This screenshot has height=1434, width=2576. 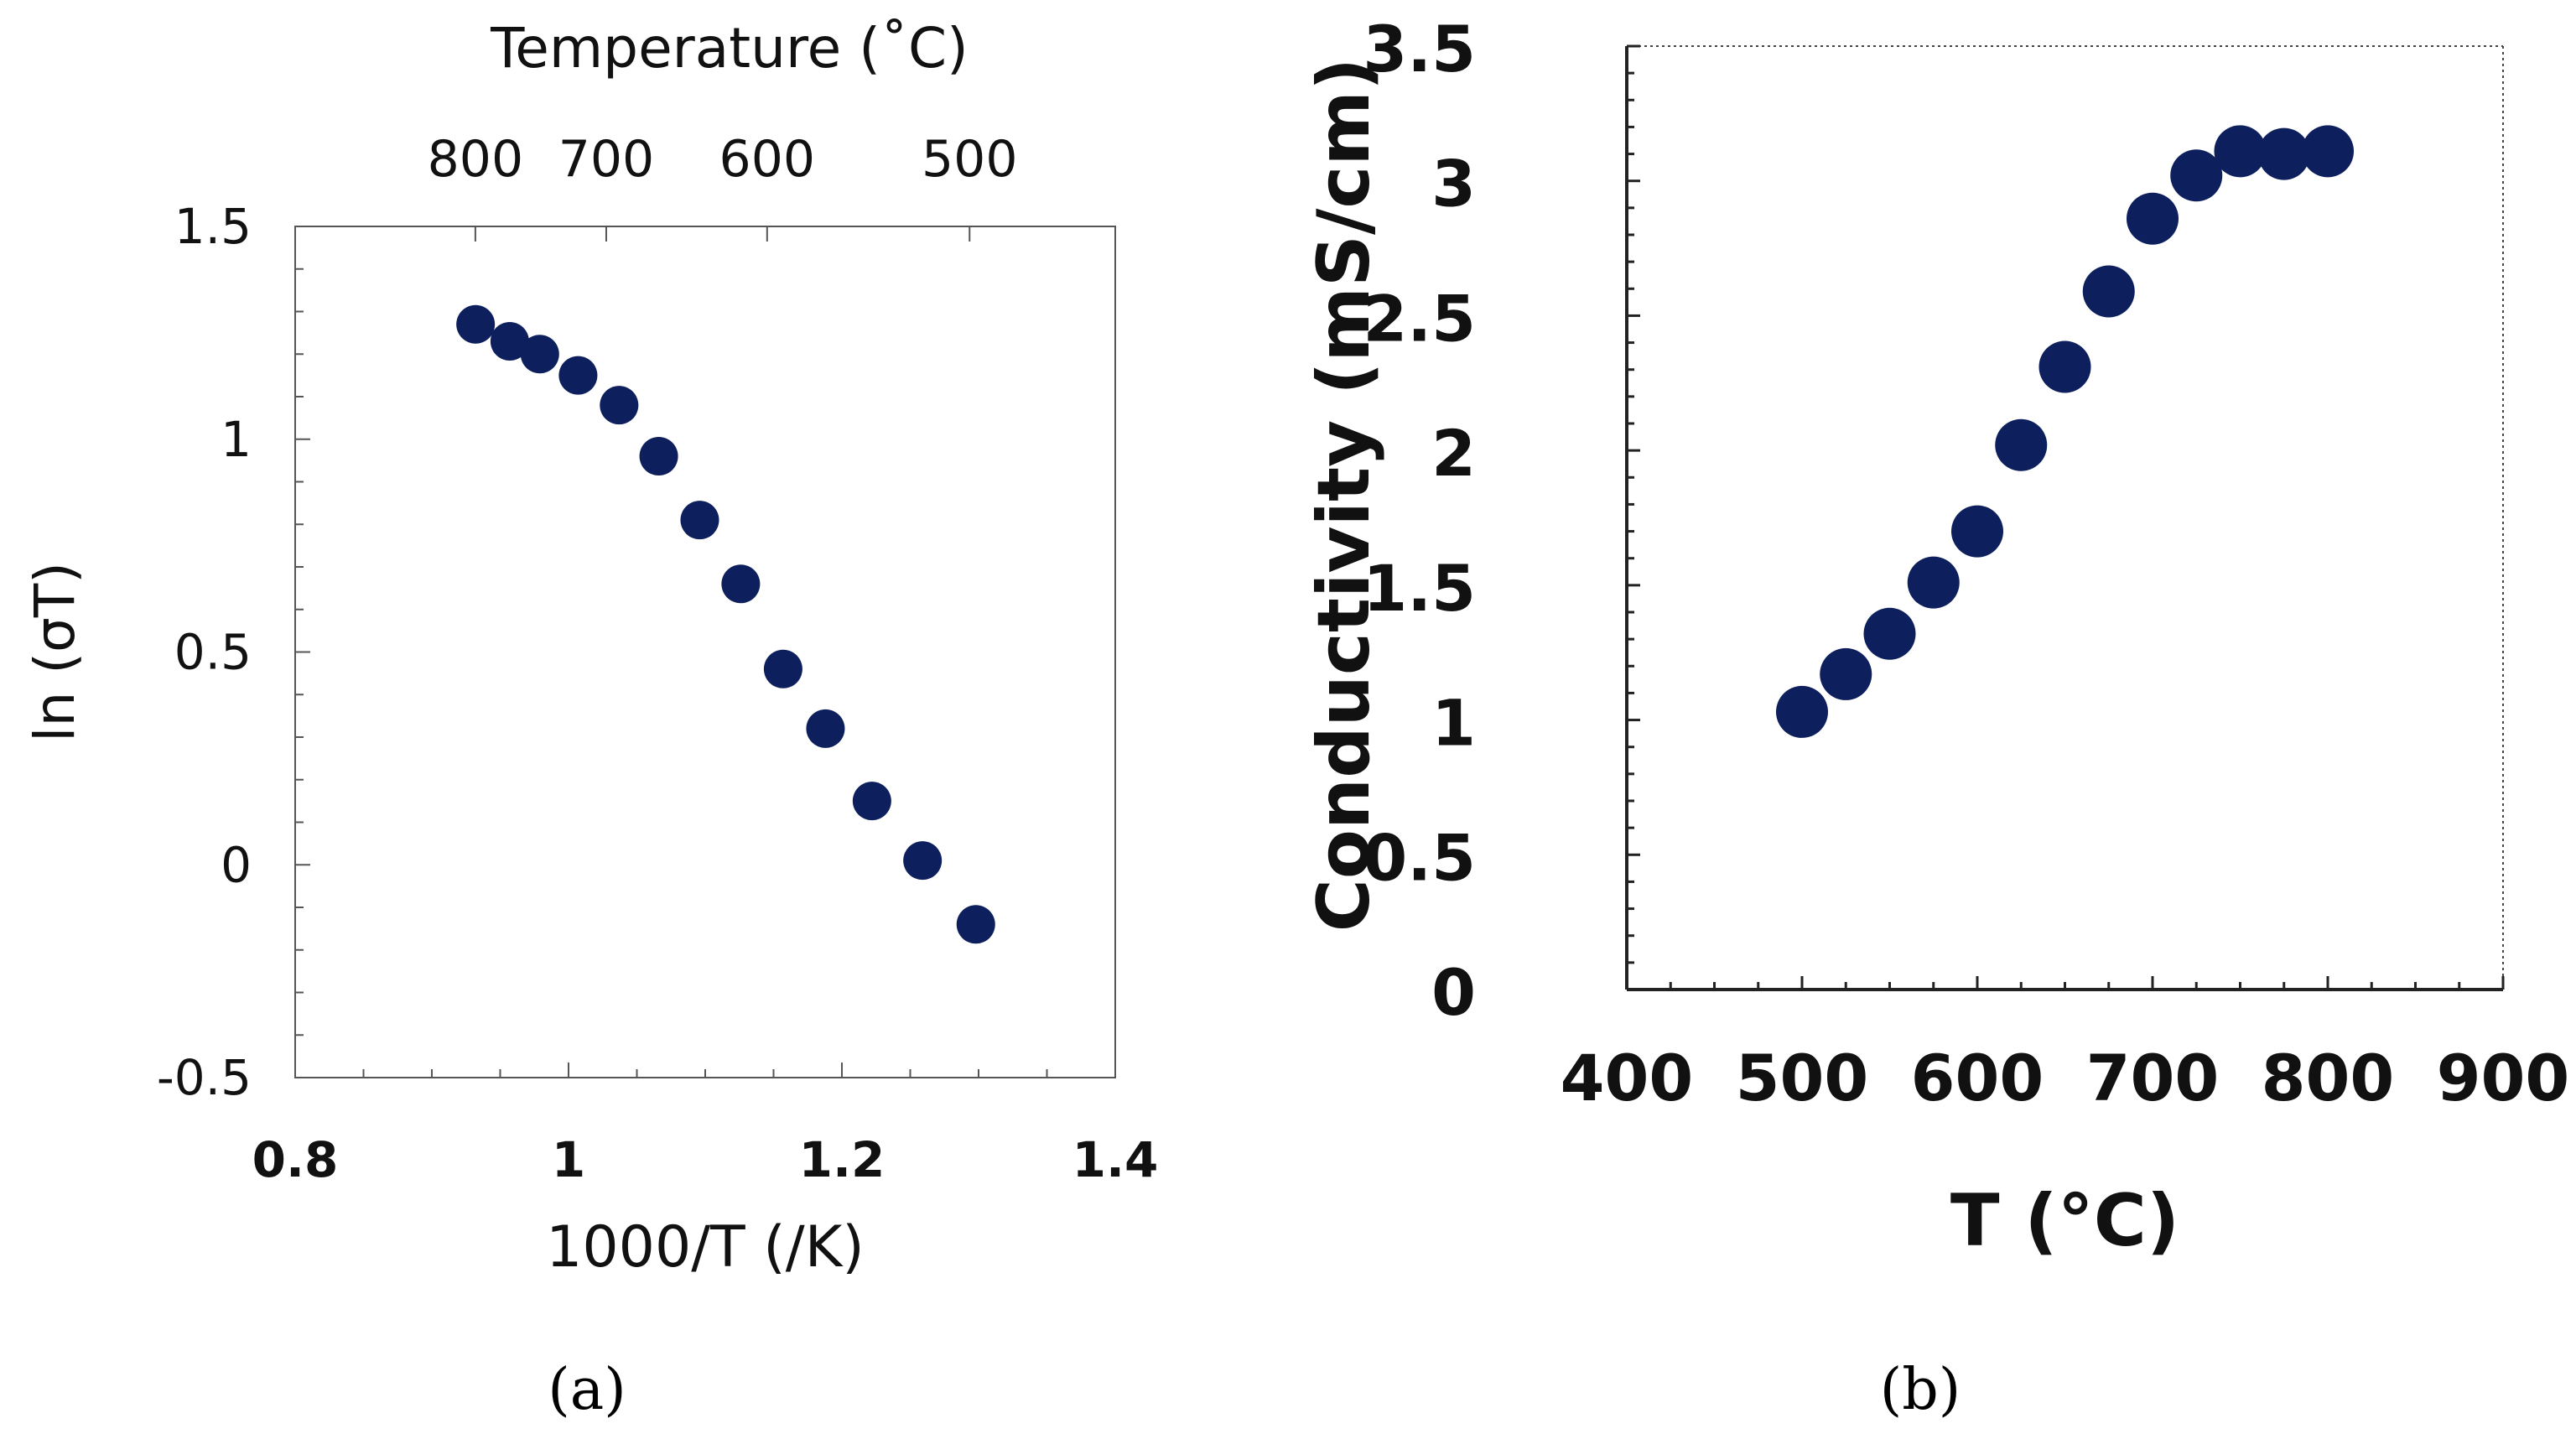 What do you see at coordinates (1419, 588) in the screenshot?
I see `panel-b-y-tick-label: 1.5` at bounding box center [1419, 588].